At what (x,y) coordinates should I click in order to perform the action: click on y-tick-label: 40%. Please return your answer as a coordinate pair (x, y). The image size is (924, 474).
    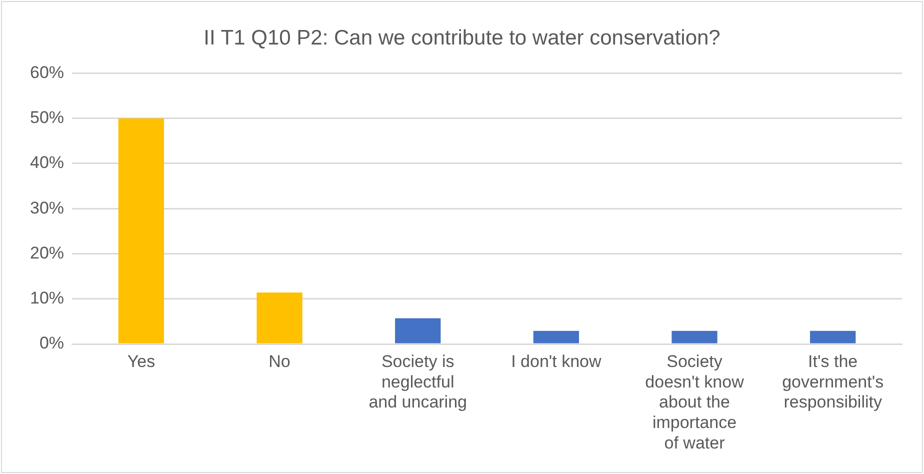
    Looking at the image, I should click on (47, 162).